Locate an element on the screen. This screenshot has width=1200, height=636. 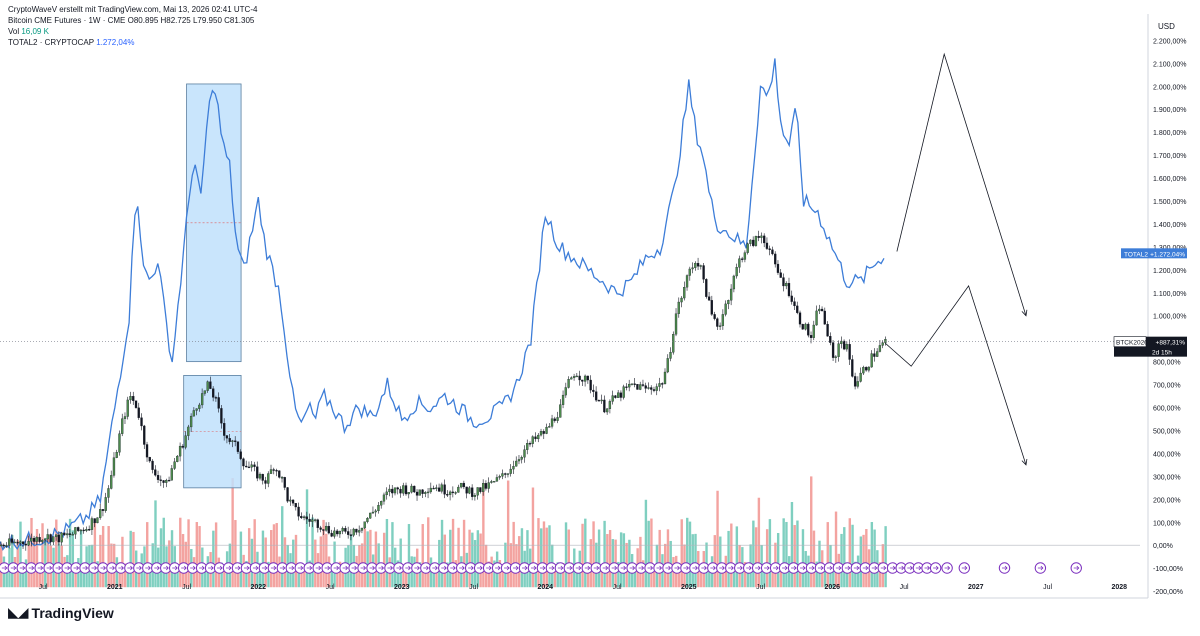
btck2026-countdown: 2d 15h is located at coordinates (1162, 353).